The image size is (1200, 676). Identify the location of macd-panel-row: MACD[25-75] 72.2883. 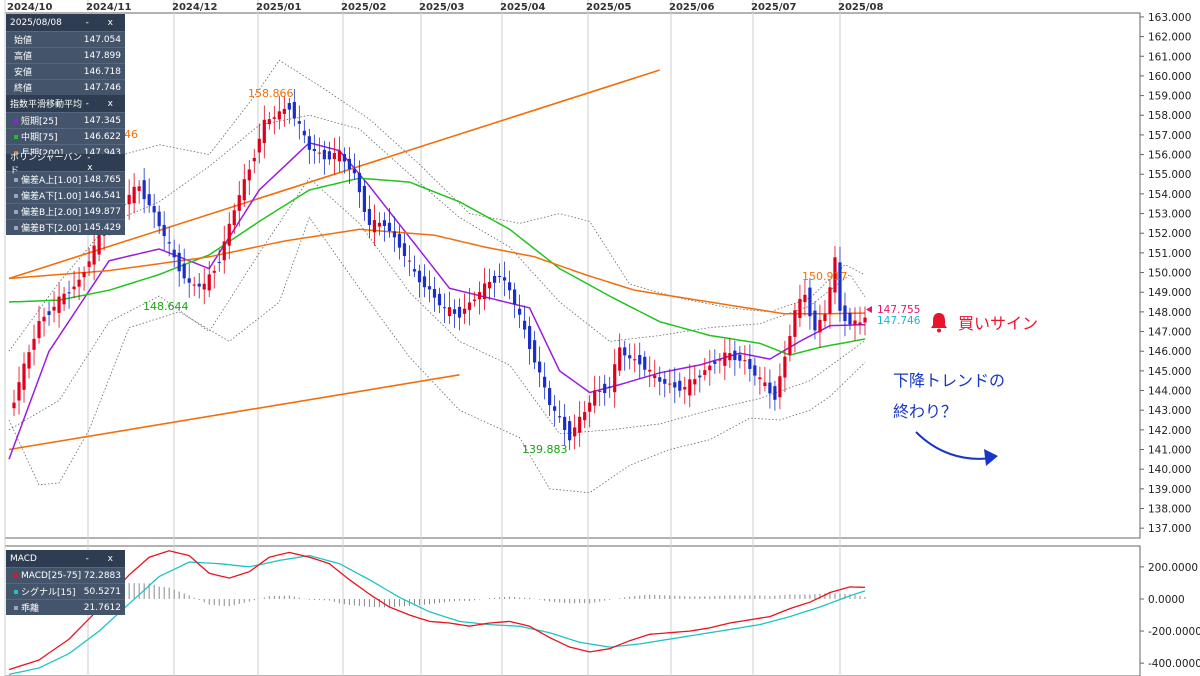
(65, 575).